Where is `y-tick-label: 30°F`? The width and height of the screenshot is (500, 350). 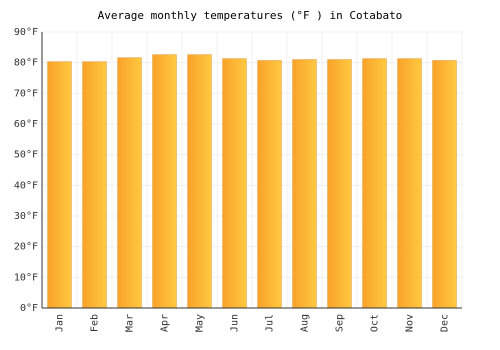 y-tick-label: 30°F is located at coordinates (26, 216).